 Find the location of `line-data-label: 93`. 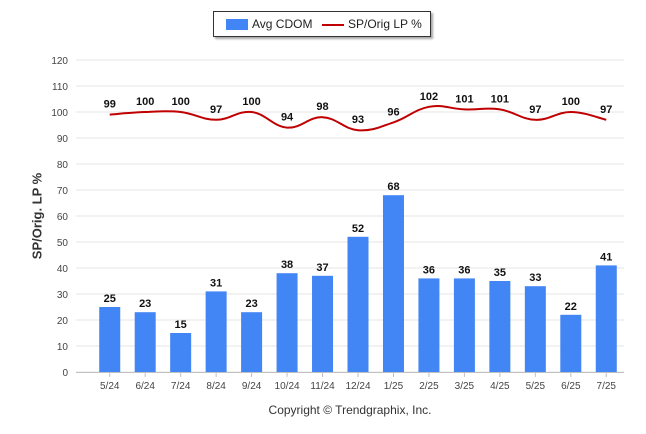

line-data-label: 93 is located at coordinates (358, 120).